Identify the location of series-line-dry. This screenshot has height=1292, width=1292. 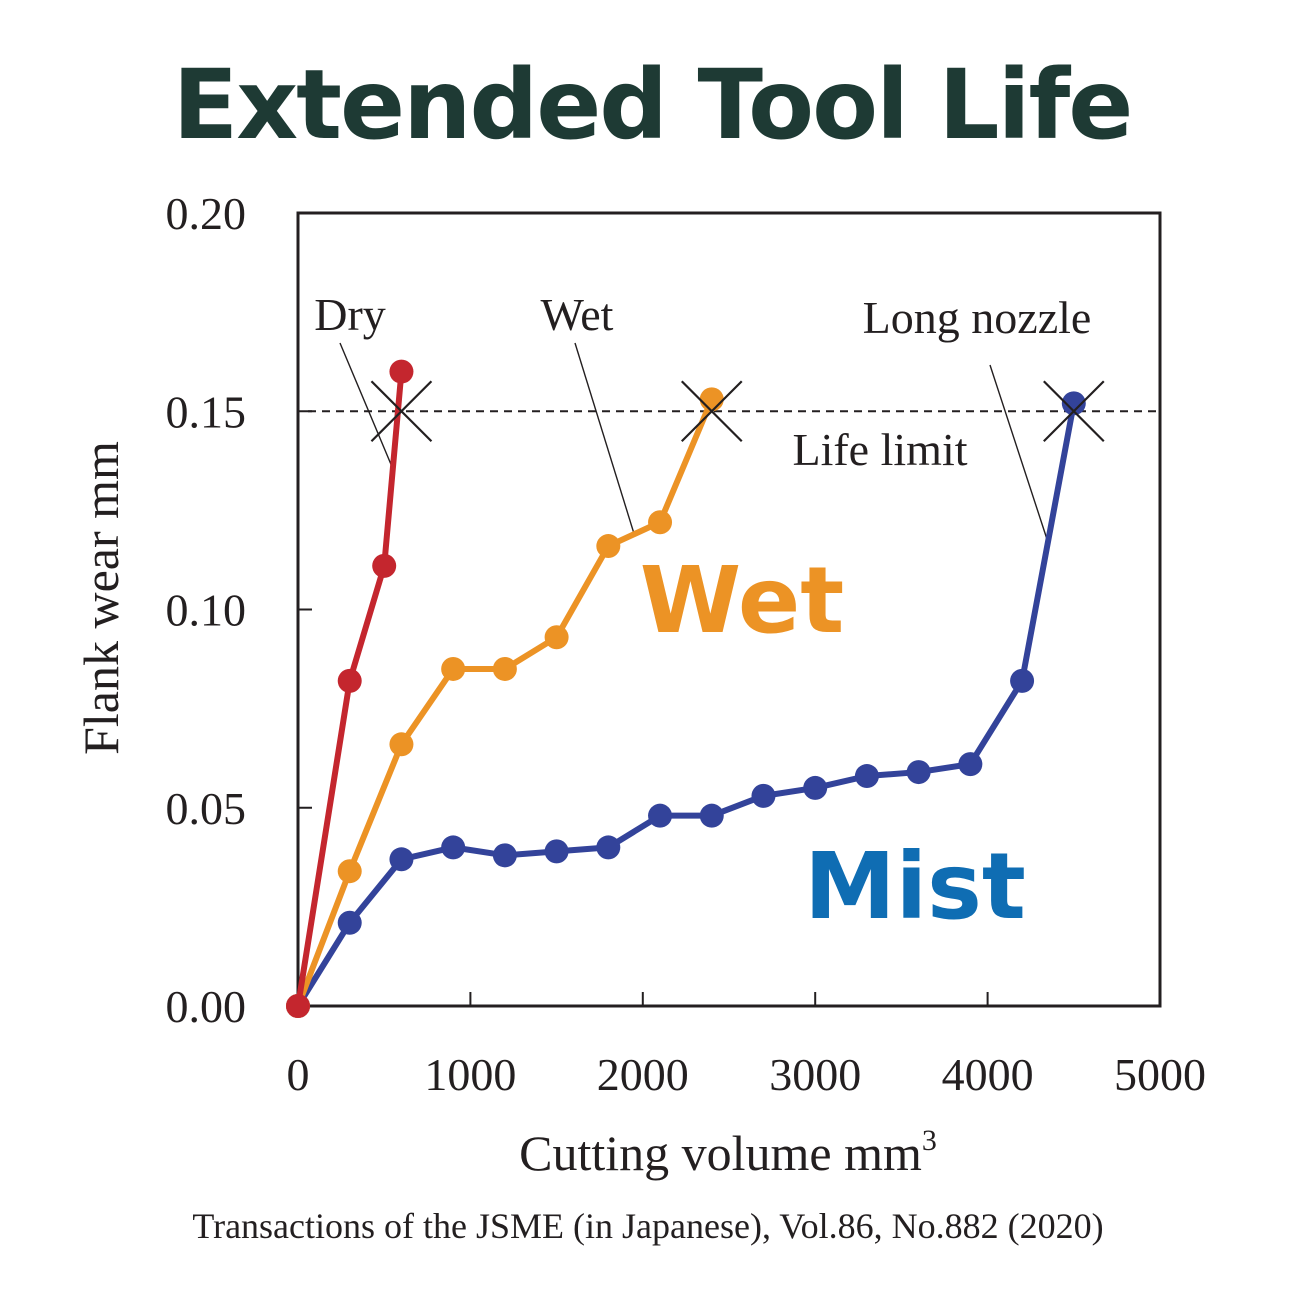
(350, 689).